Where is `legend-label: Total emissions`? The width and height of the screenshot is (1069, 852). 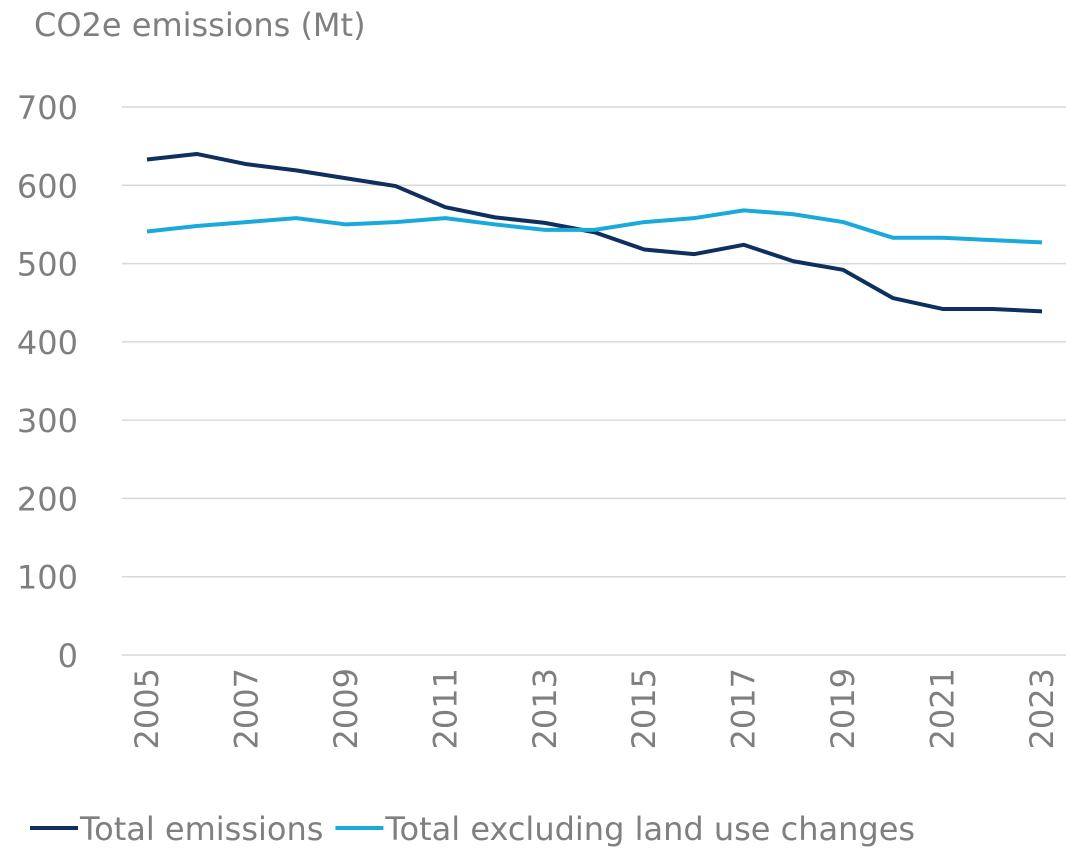 legend-label: Total emissions is located at coordinates (201, 829).